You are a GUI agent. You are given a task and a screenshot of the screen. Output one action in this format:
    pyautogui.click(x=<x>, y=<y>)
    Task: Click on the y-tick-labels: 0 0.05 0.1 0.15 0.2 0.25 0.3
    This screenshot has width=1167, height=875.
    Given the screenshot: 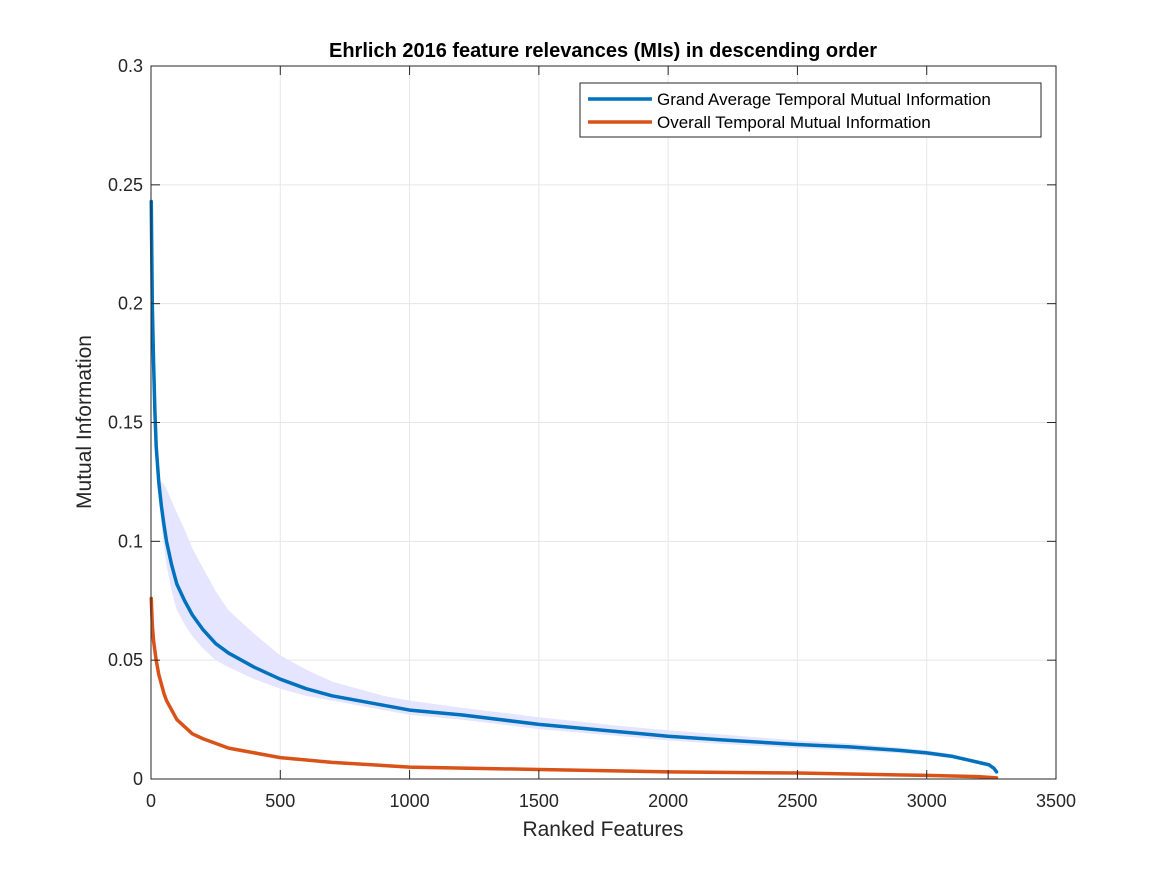 What is the action you would take?
    pyautogui.click(x=125, y=422)
    